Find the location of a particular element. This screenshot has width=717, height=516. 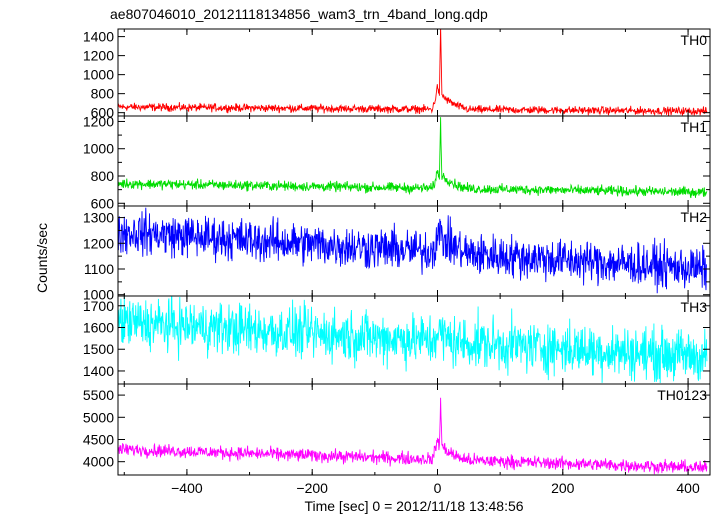

y-tick-label: 5500 is located at coordinates (98, 395).